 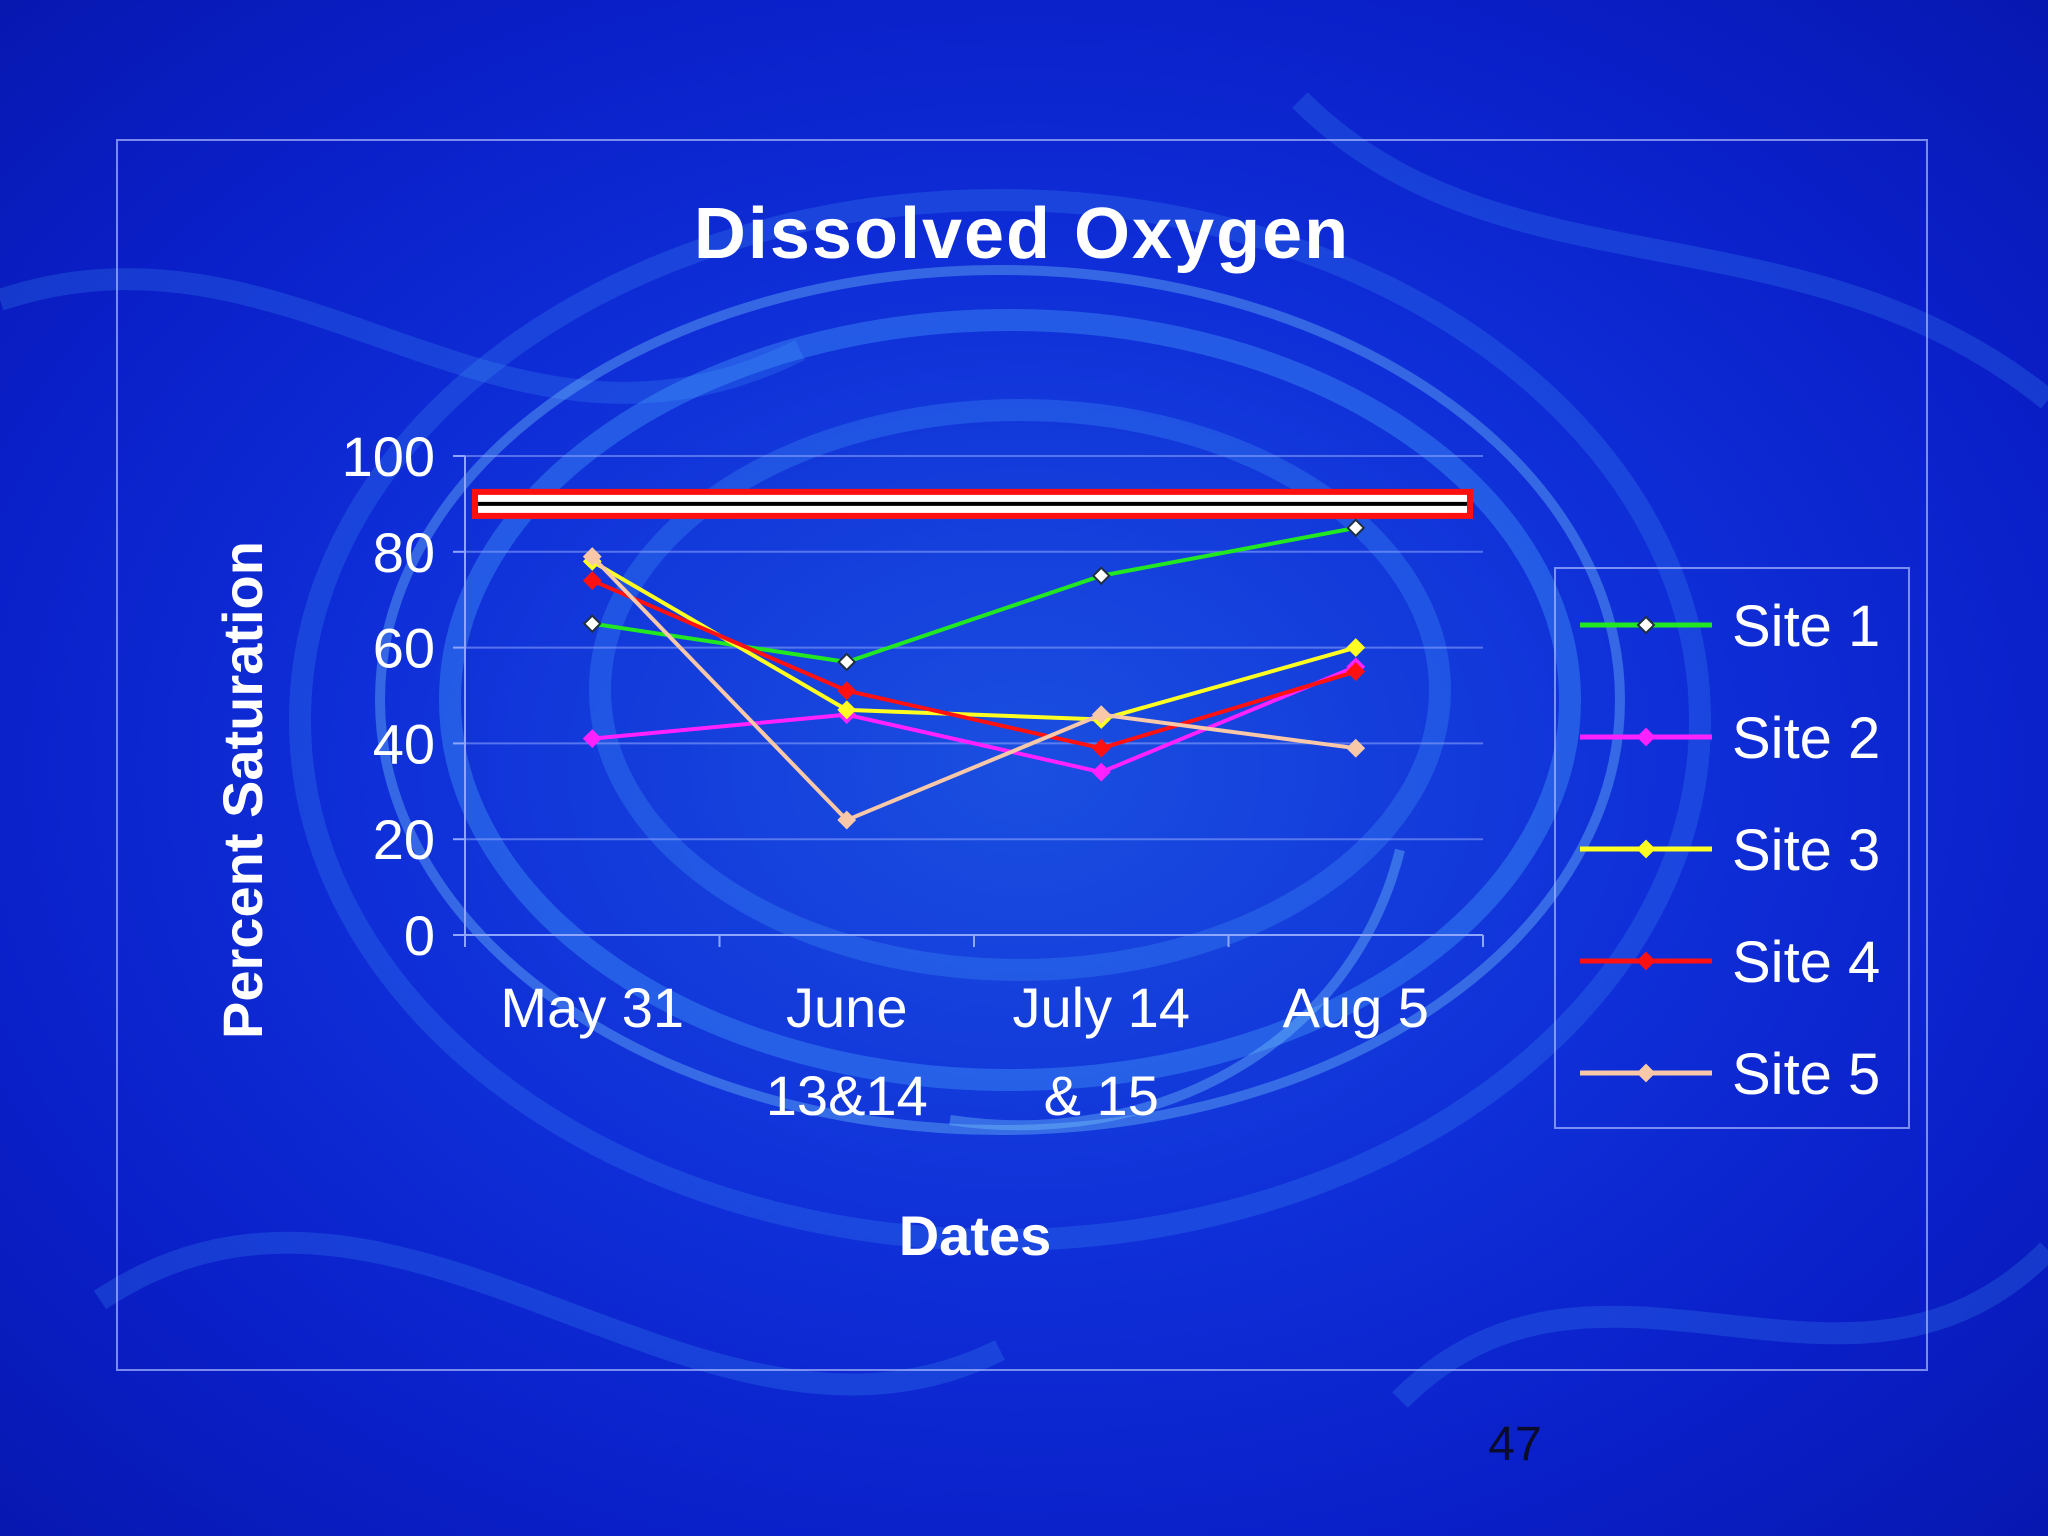 What do you see at coordinates (404, 648) in the screenshot?
I see `y-tick-label: 60` at bounding box center [404, 648].